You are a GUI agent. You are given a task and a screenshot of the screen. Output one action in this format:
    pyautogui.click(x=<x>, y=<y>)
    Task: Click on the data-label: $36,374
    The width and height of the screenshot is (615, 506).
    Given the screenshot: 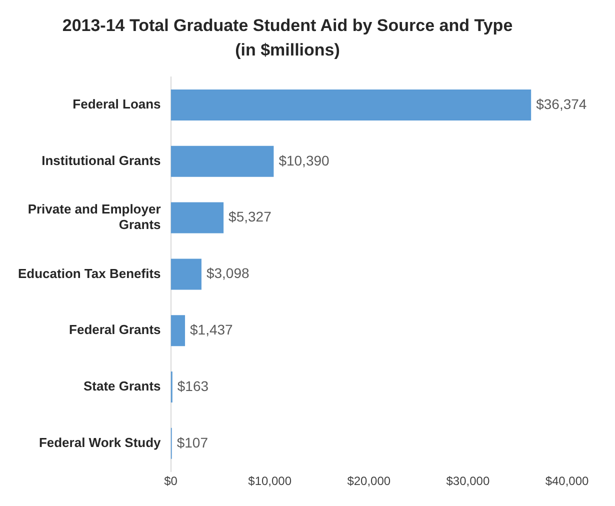 What is the action you would take?
    pyautogui.click(x=561, y=104)
    